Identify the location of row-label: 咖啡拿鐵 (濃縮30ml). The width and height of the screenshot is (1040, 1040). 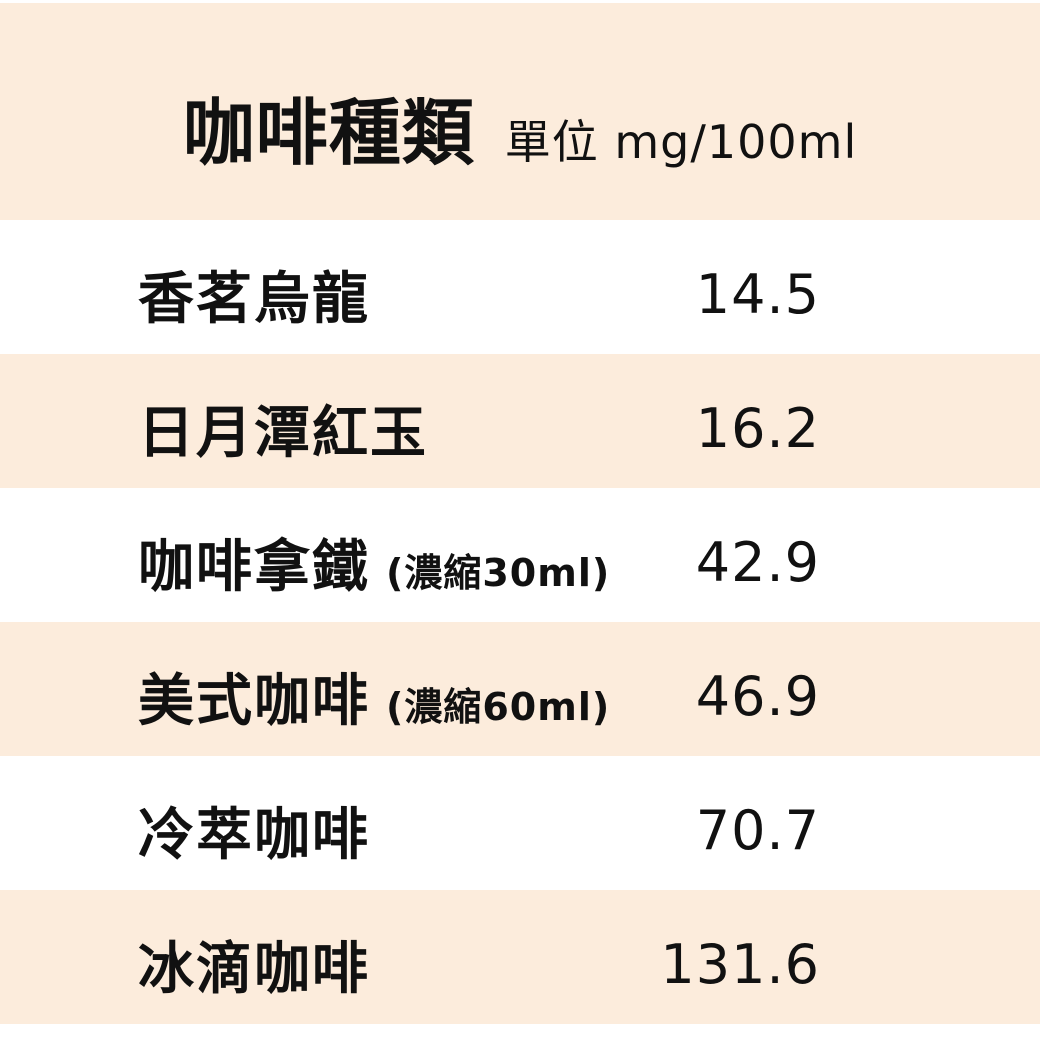
(374, 562).